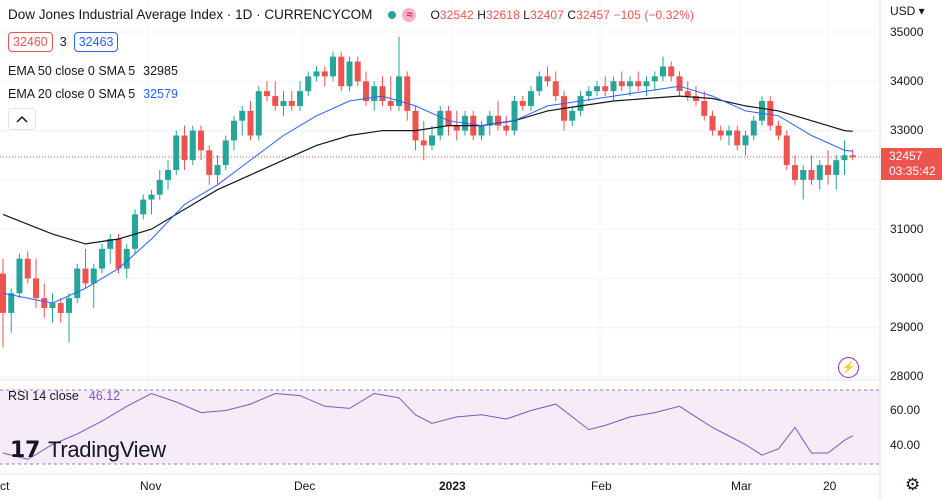  I want to click on collapse-legend-button, so click(22, 119).